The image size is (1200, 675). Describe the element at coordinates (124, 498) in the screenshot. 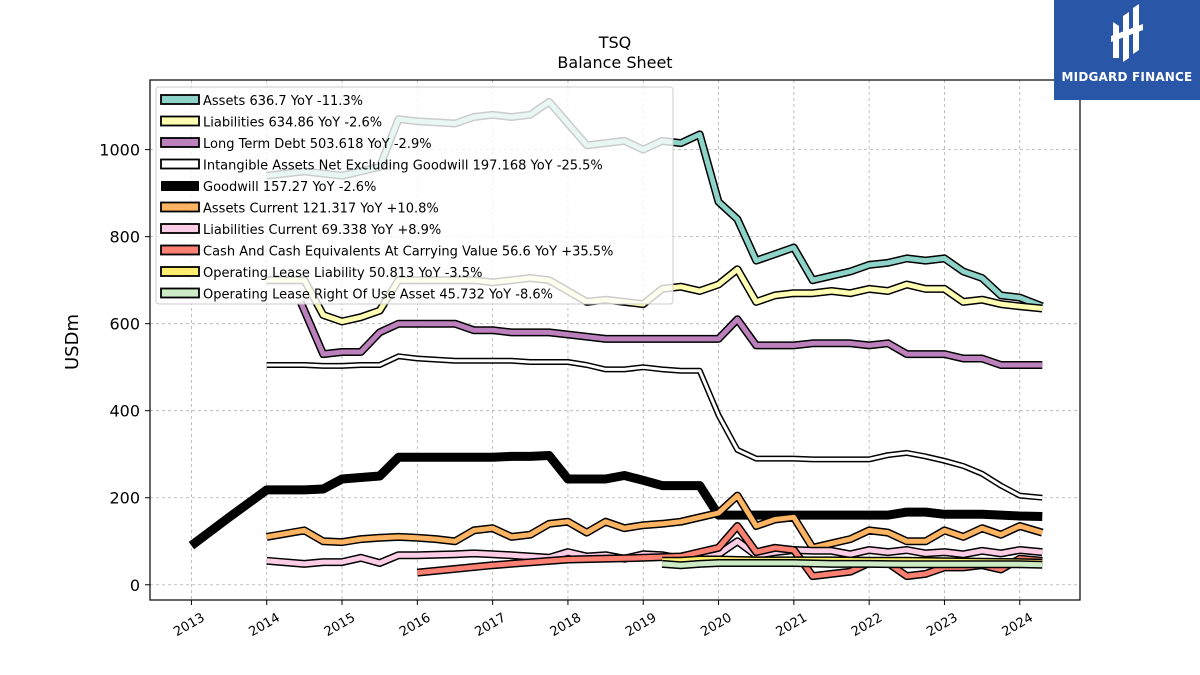

I see `y-tick-label: 200` at that location.